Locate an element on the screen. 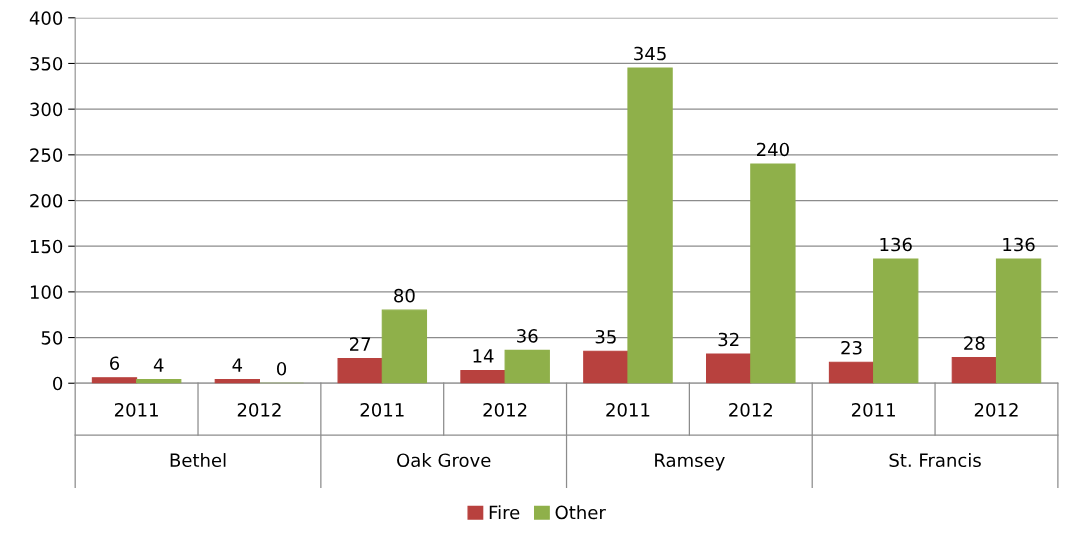 This screenshot has width=1074, height=539. y-tick-label: 0 is located at coordinates (58, 383).